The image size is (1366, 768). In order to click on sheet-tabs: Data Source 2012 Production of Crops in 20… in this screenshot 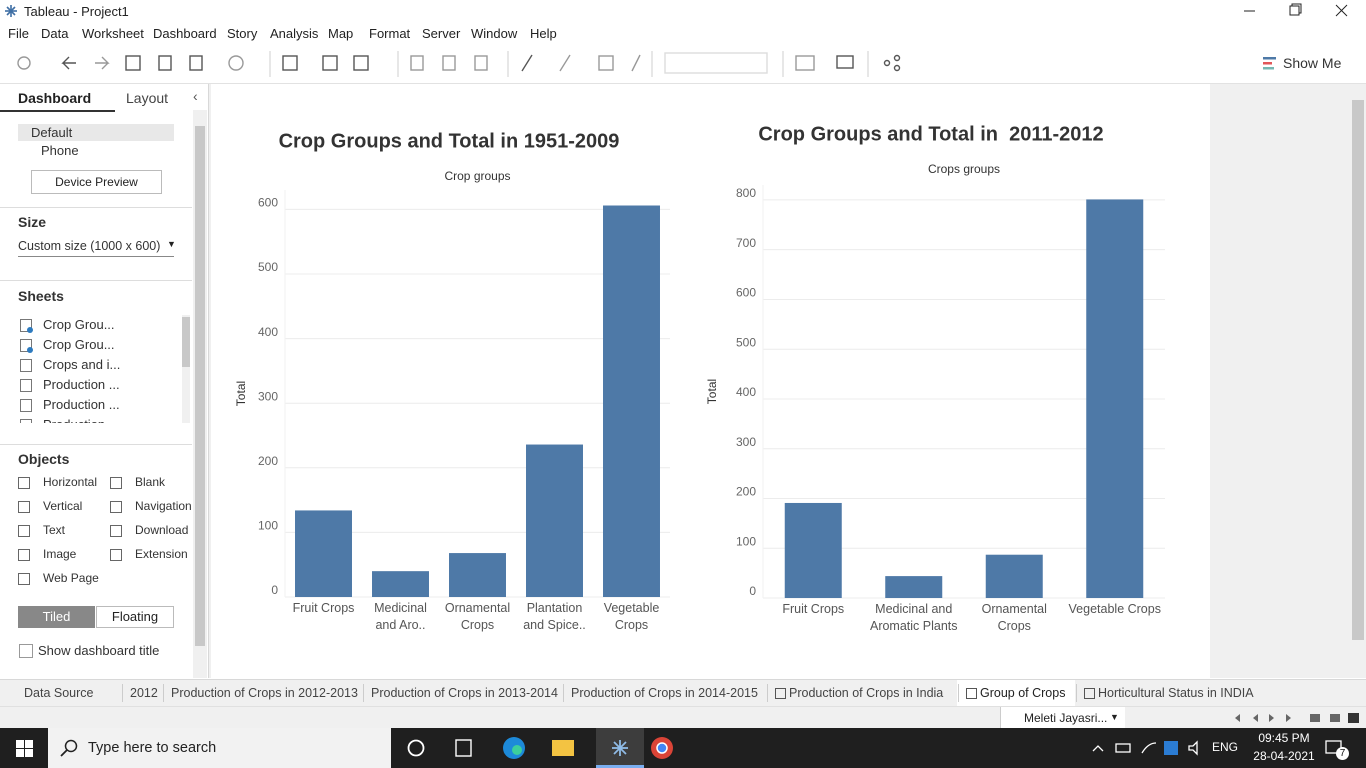, I will do `click(683, 693)`.